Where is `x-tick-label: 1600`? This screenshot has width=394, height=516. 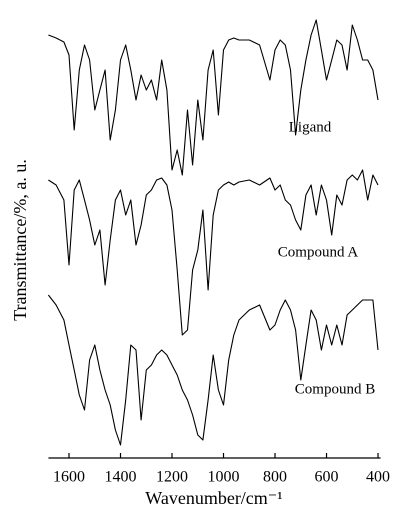
x-tick-label: 1600 is located at coordinates (69, 477).